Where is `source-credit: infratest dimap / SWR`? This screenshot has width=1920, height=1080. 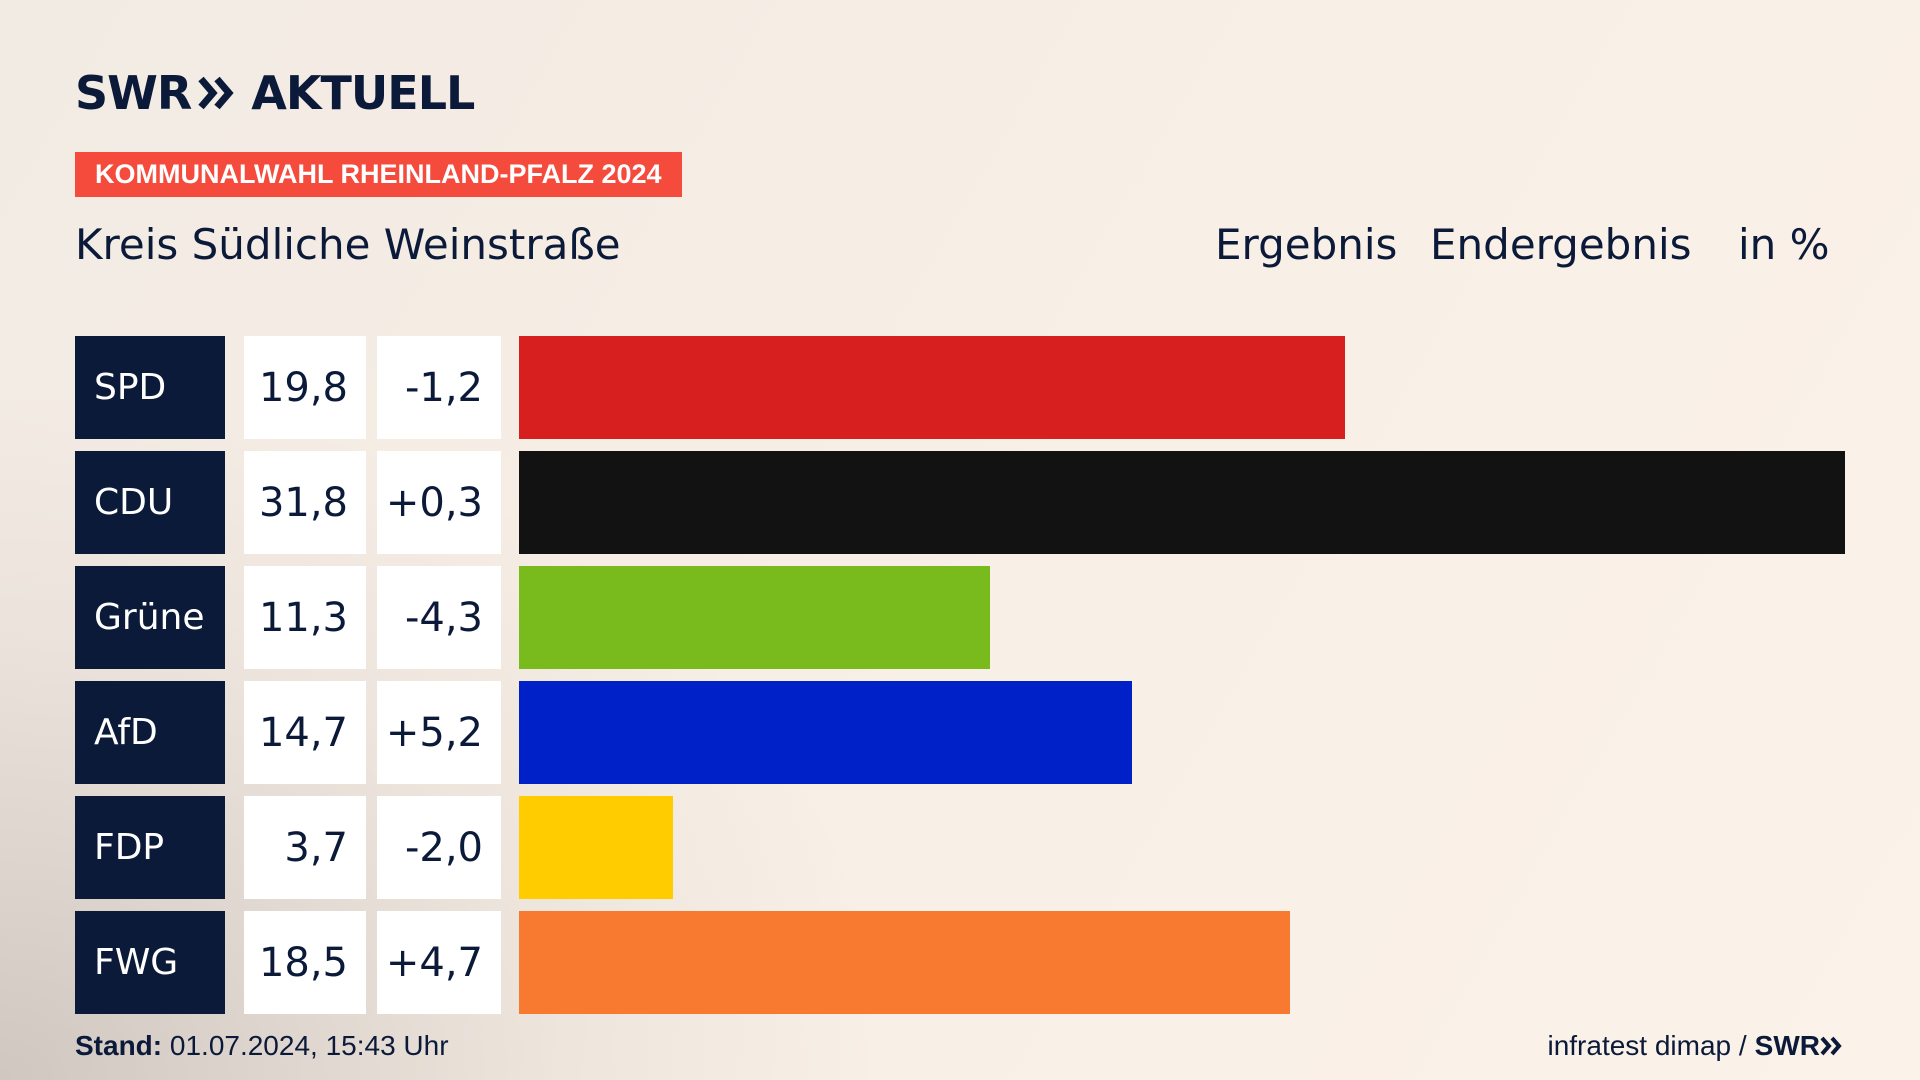 source-credit: infratest dimap / SWR is located at coordinates (1695, 1046).